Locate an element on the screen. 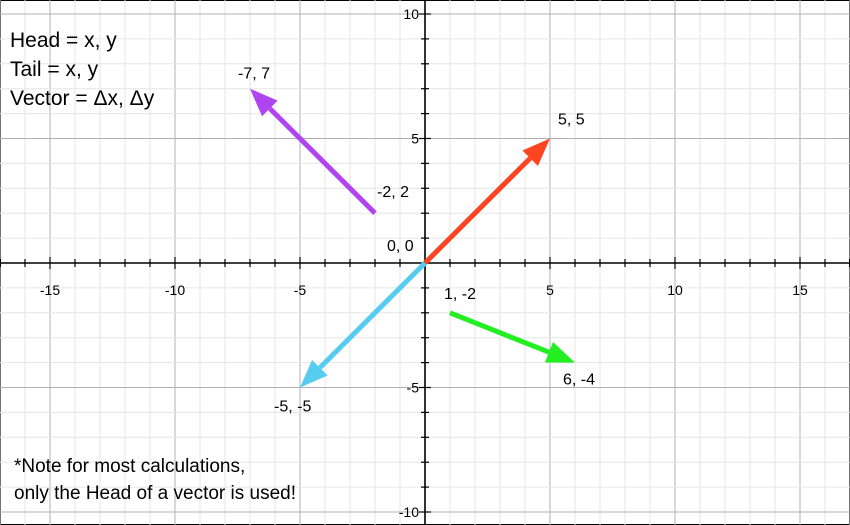 This screenshot has height=525, width=850. vector-purple-arrowhead is located at coordinates (264, 102).